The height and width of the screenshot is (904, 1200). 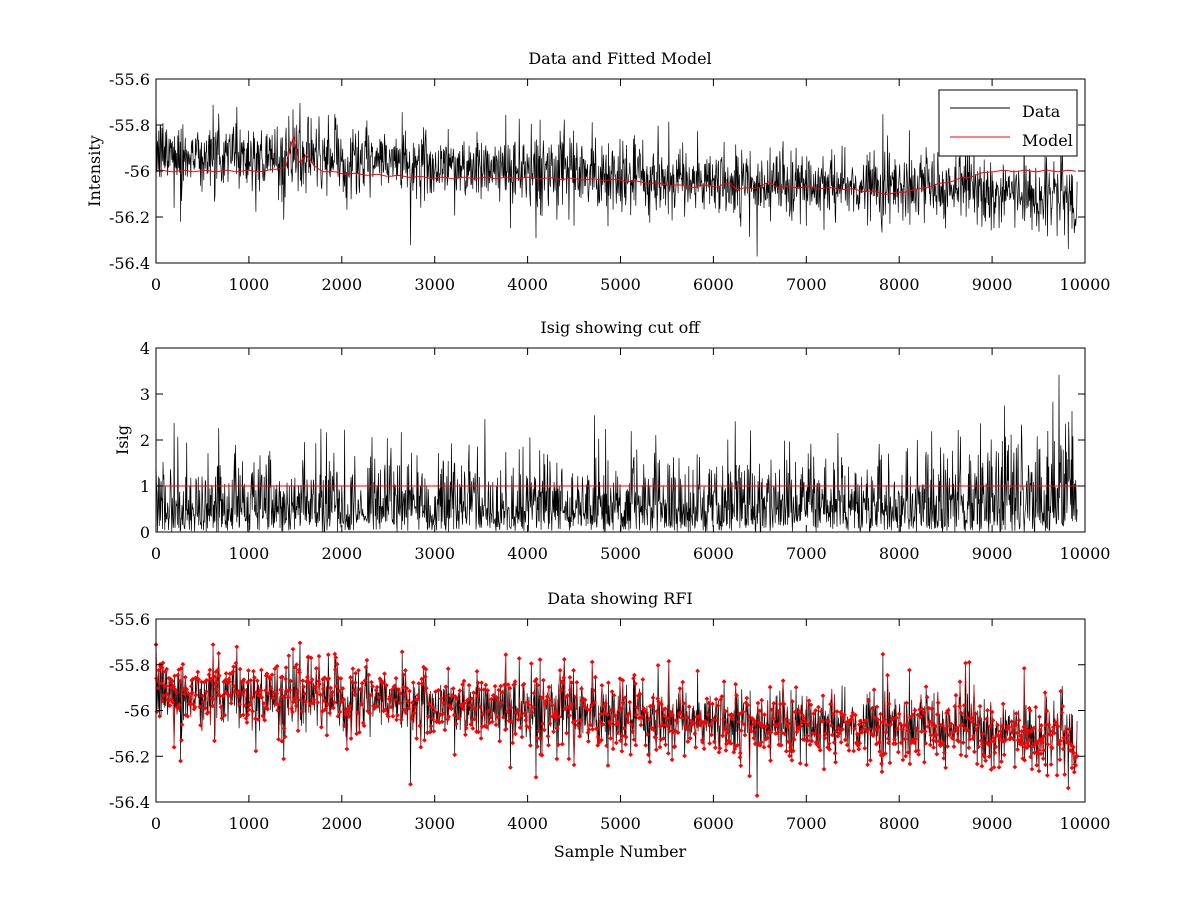 What do you see at coordinates (616, 710) in the screenshot?
I see `rfi-line` at bounding box center [616, 710].